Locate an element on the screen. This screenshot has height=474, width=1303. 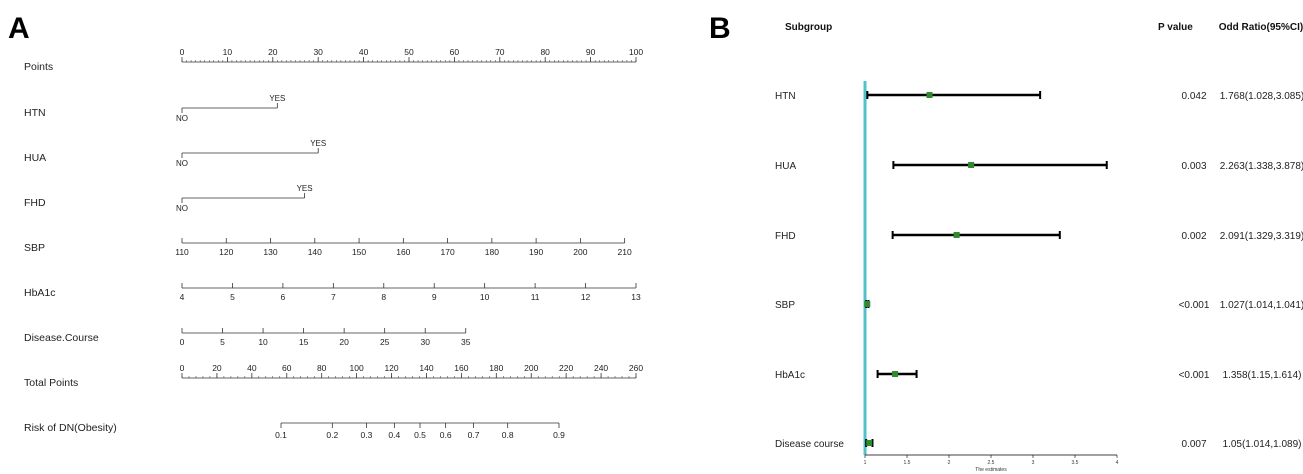
tick-label: 110 is located at coordinates (182, 252).